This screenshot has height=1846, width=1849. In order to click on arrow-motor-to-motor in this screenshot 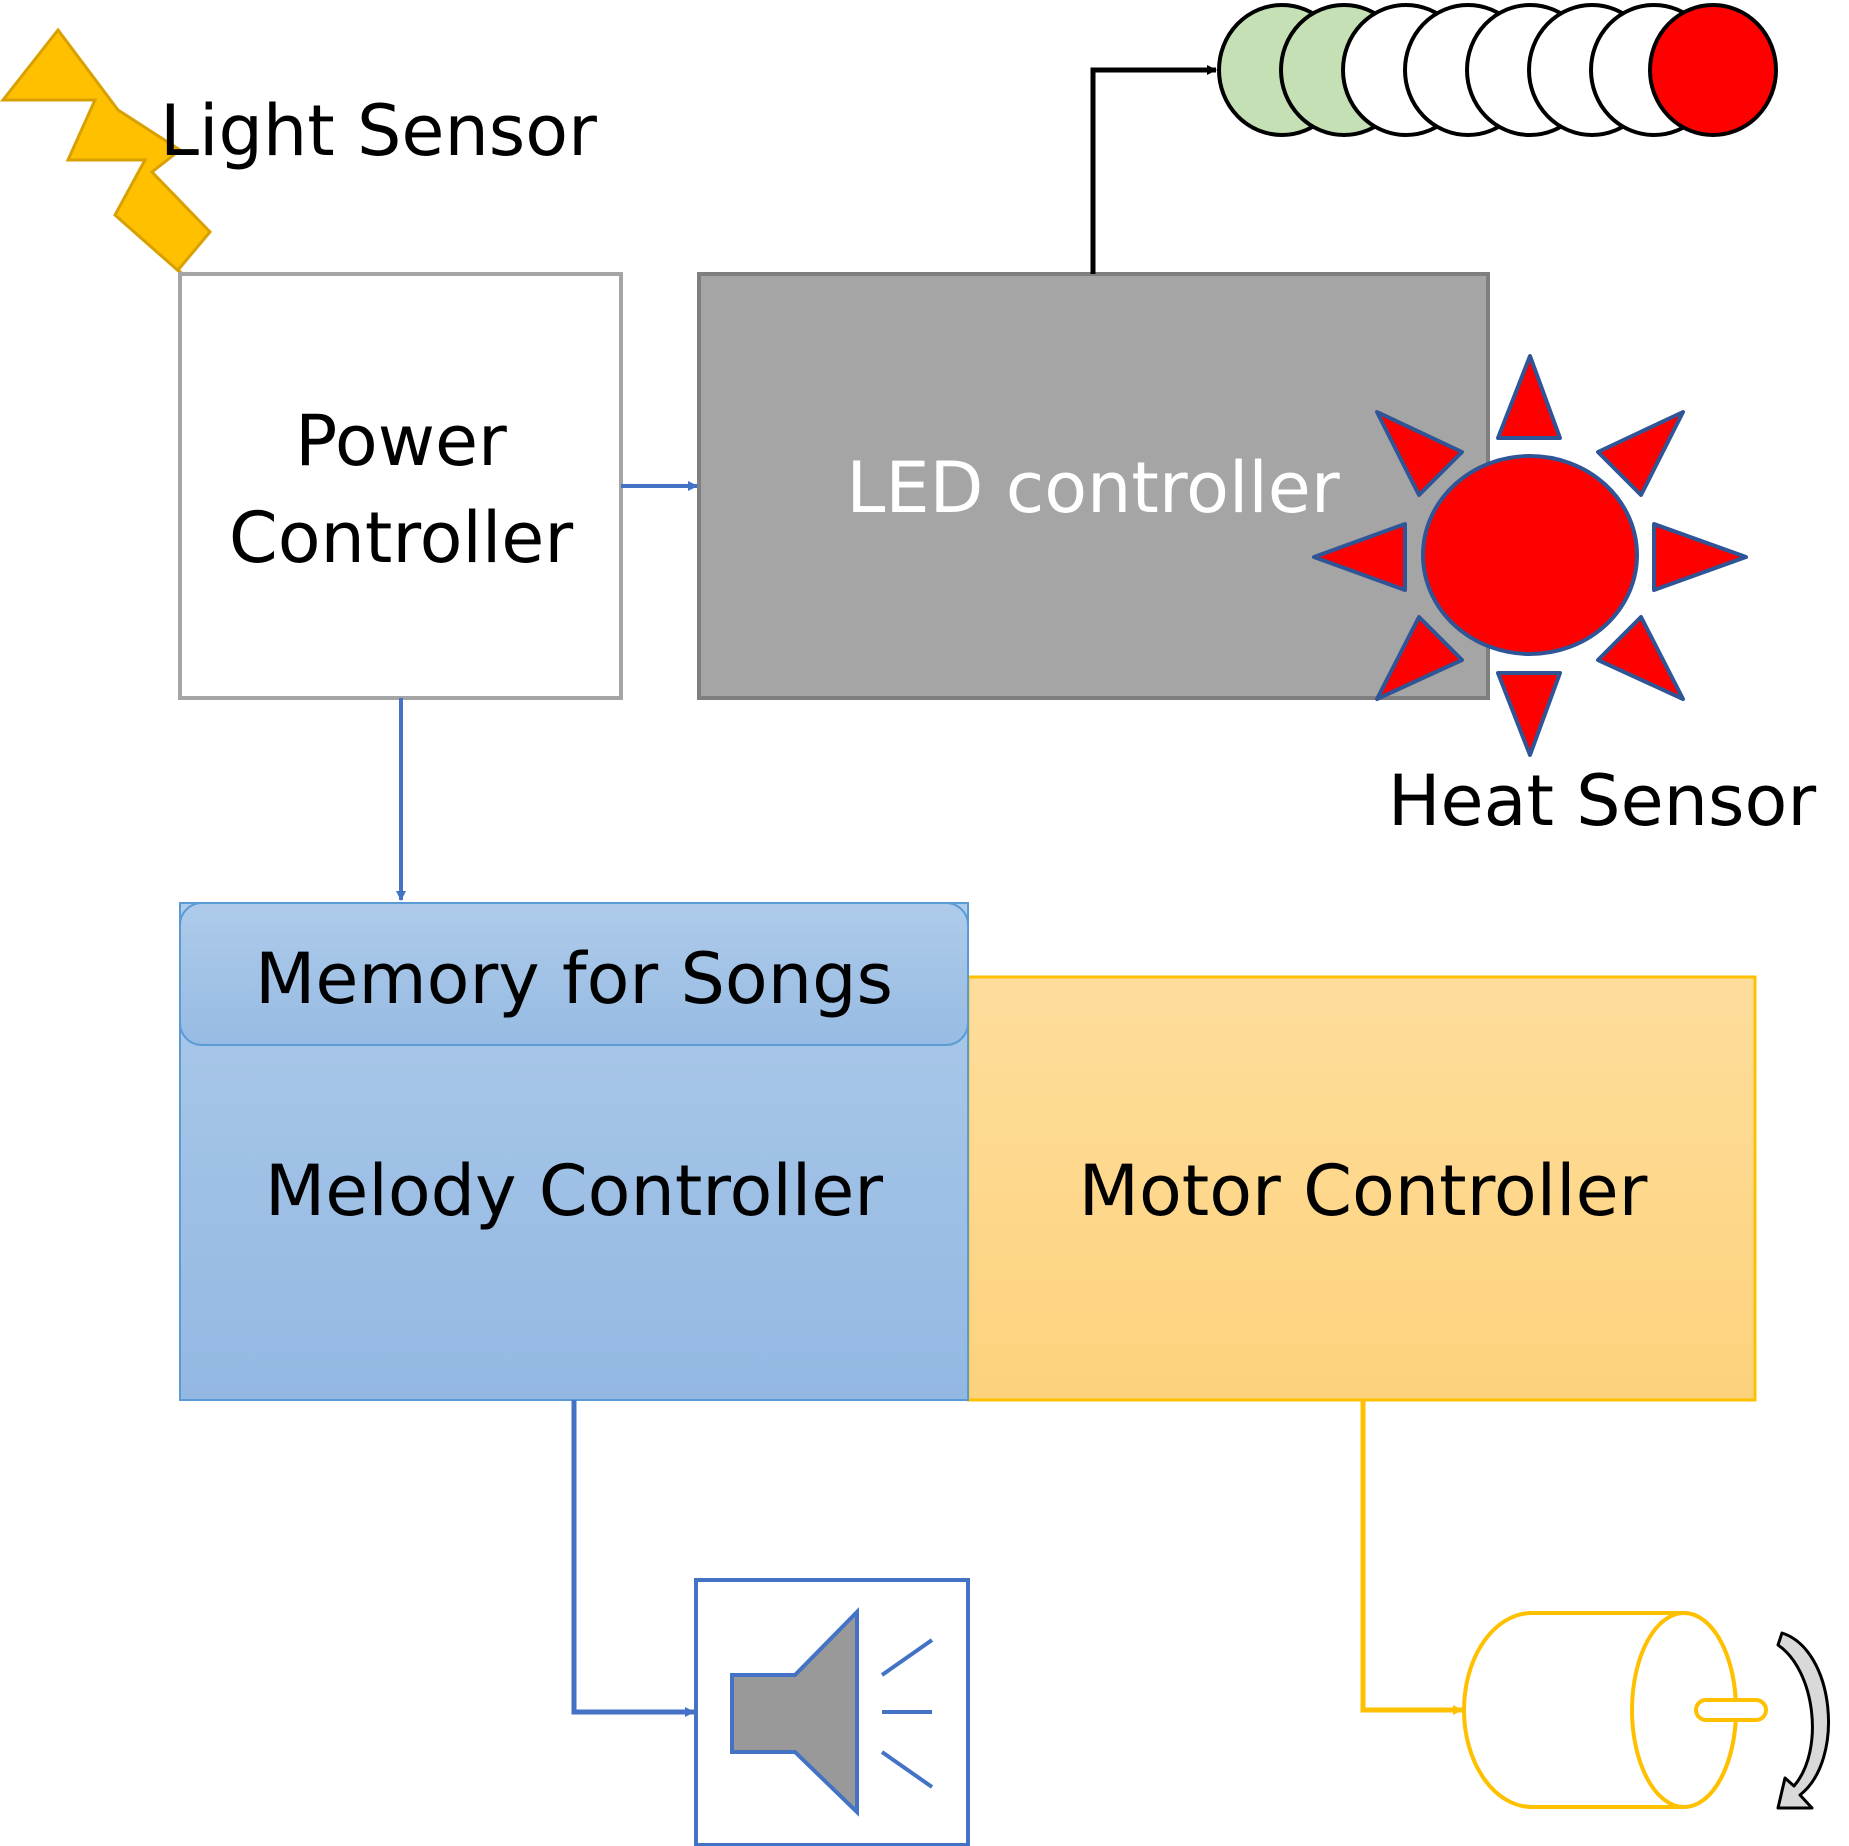, I will do `click(1411, 1557)`.